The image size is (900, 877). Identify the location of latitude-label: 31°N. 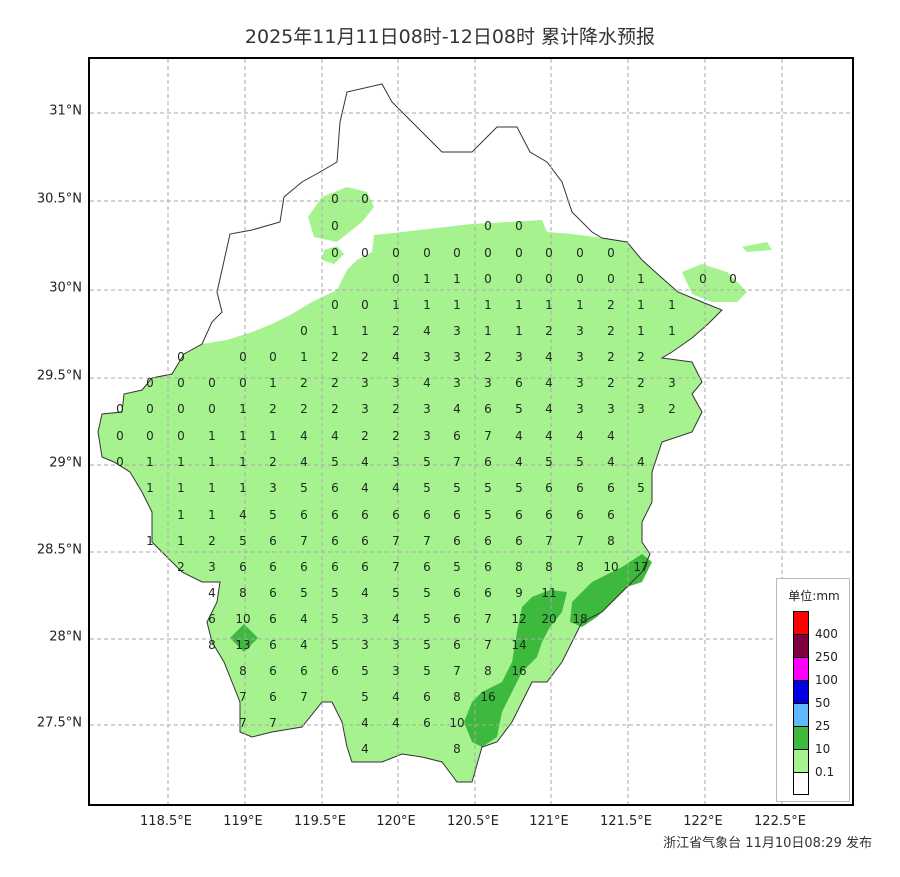
(65, 111).